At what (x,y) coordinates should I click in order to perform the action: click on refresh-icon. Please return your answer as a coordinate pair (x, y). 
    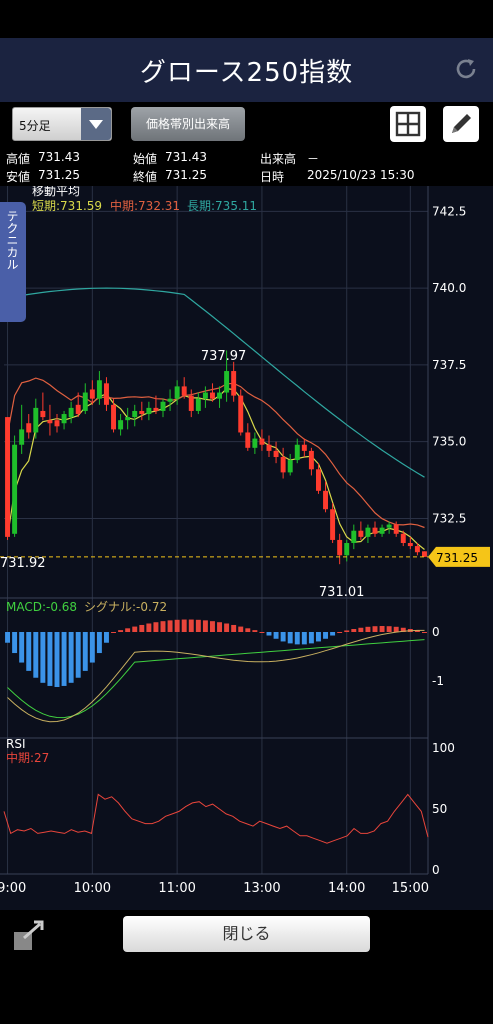
    Looking at the image, I should click on (466, 69).